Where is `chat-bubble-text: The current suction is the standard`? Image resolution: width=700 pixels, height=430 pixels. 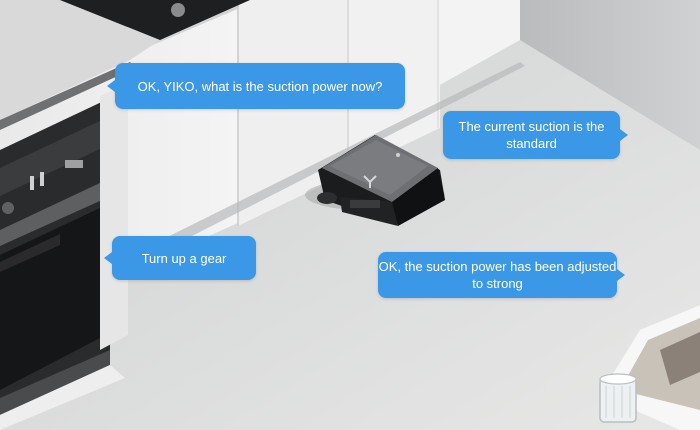
chat-bubble-text: The current suction is the standard is located at coordinates (531, 135).